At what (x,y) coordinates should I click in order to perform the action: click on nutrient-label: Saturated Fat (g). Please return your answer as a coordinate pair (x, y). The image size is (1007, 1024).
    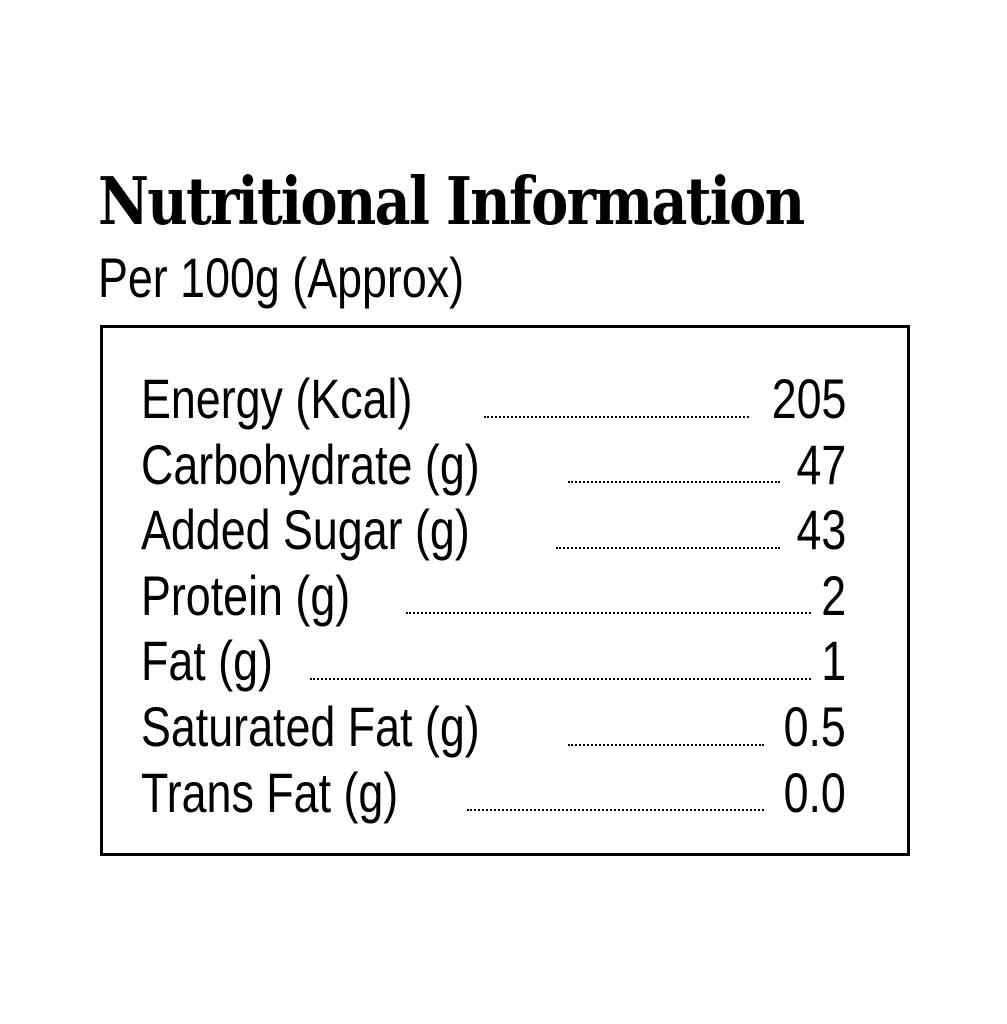
    Looking at the image, I should click on (310, 726).